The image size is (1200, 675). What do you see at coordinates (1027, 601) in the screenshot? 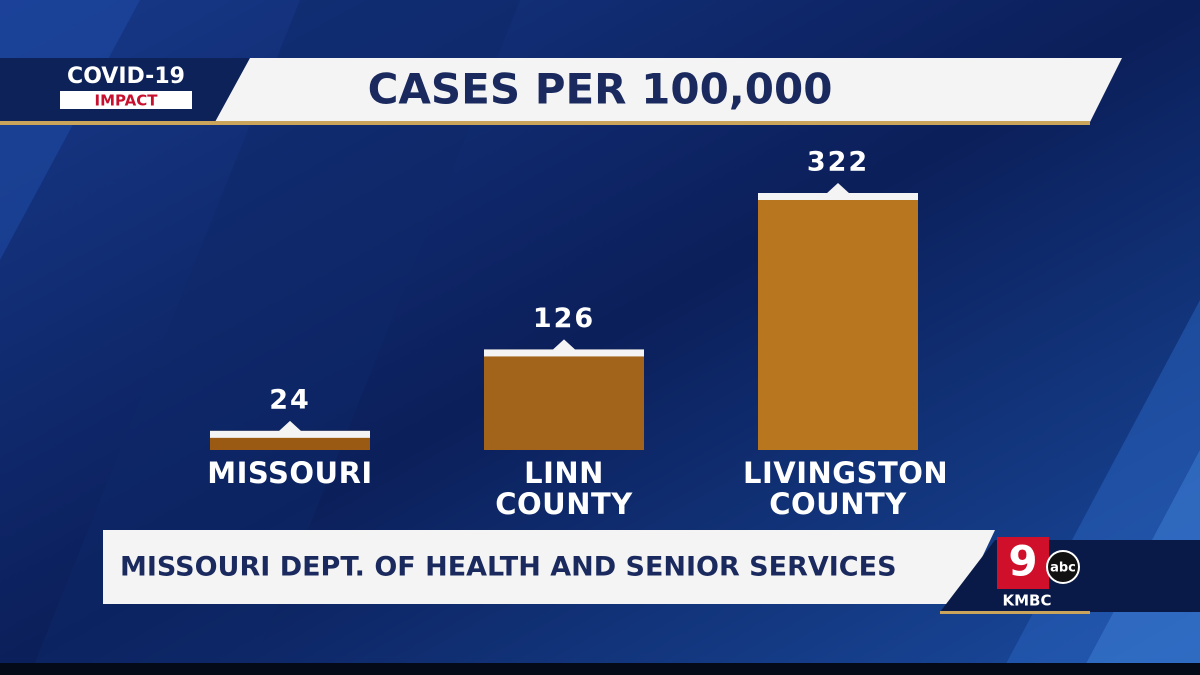
I see `logo-station: KMBC` at bounding box center [1027, 601].